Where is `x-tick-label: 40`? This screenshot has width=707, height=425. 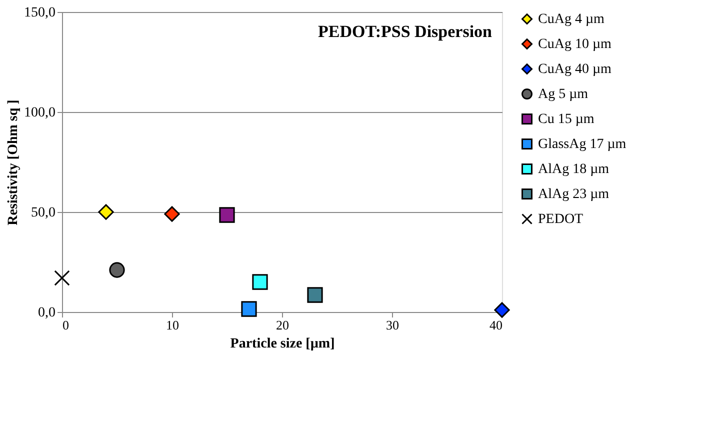 x-tick-label: 40 is located at coordinates (496, 325).